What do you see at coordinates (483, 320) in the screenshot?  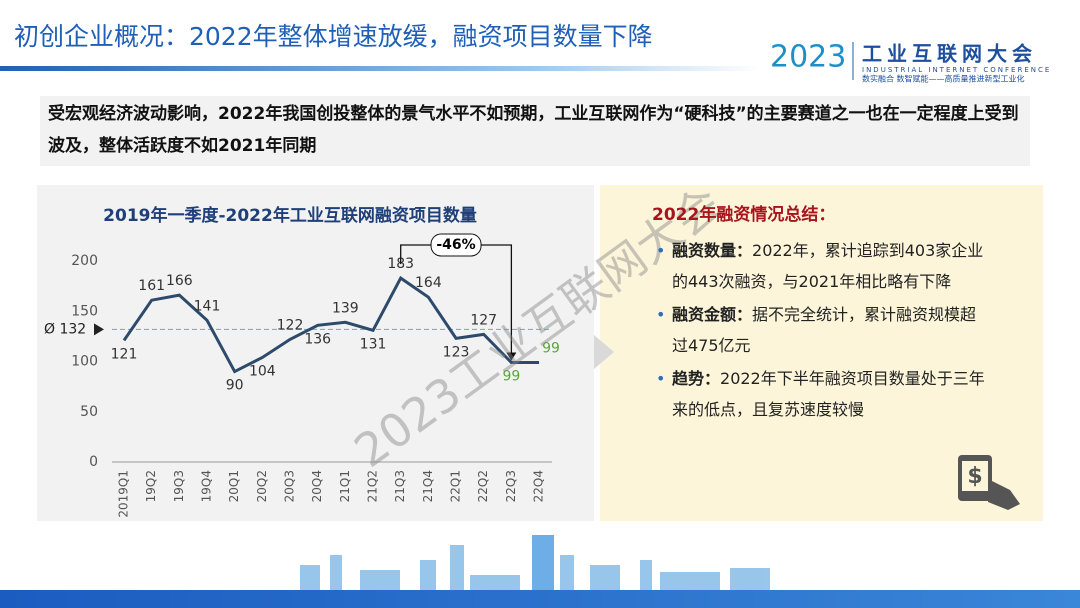 I see `value-label: 127` at bounding box center [483, 320].